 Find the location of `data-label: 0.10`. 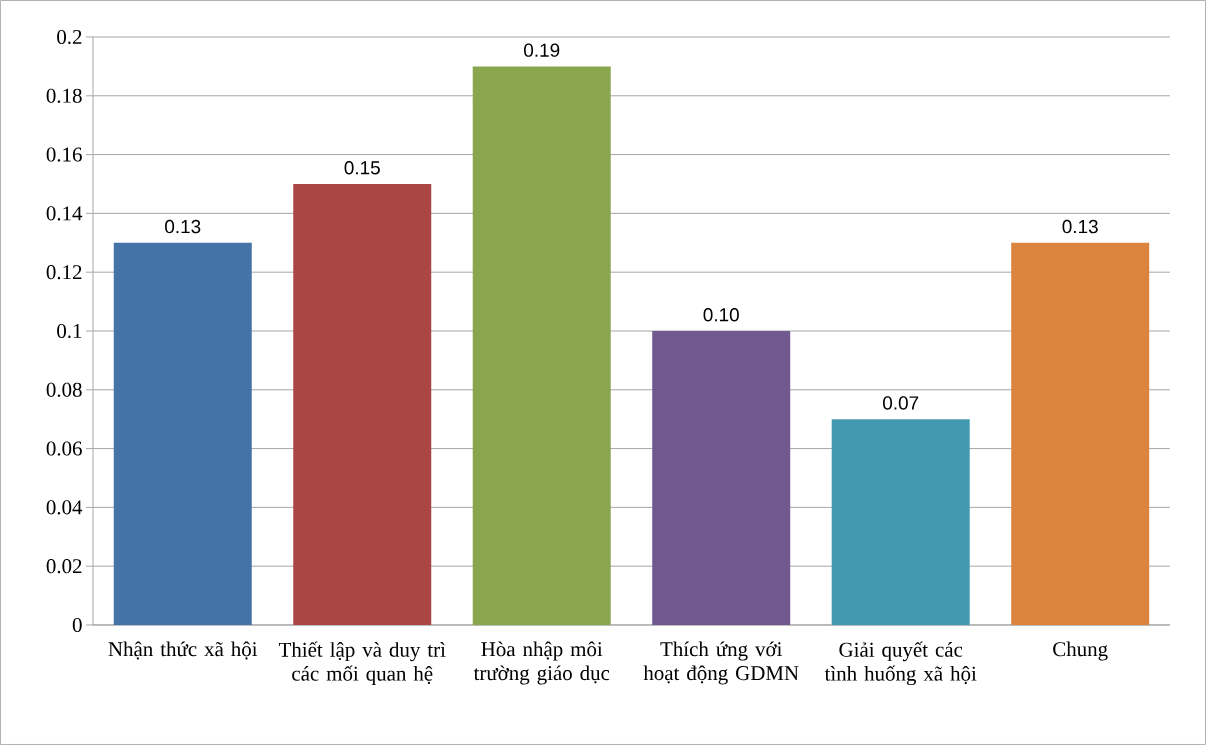

data-label: 0.10 is located at coordinates (721, 315).